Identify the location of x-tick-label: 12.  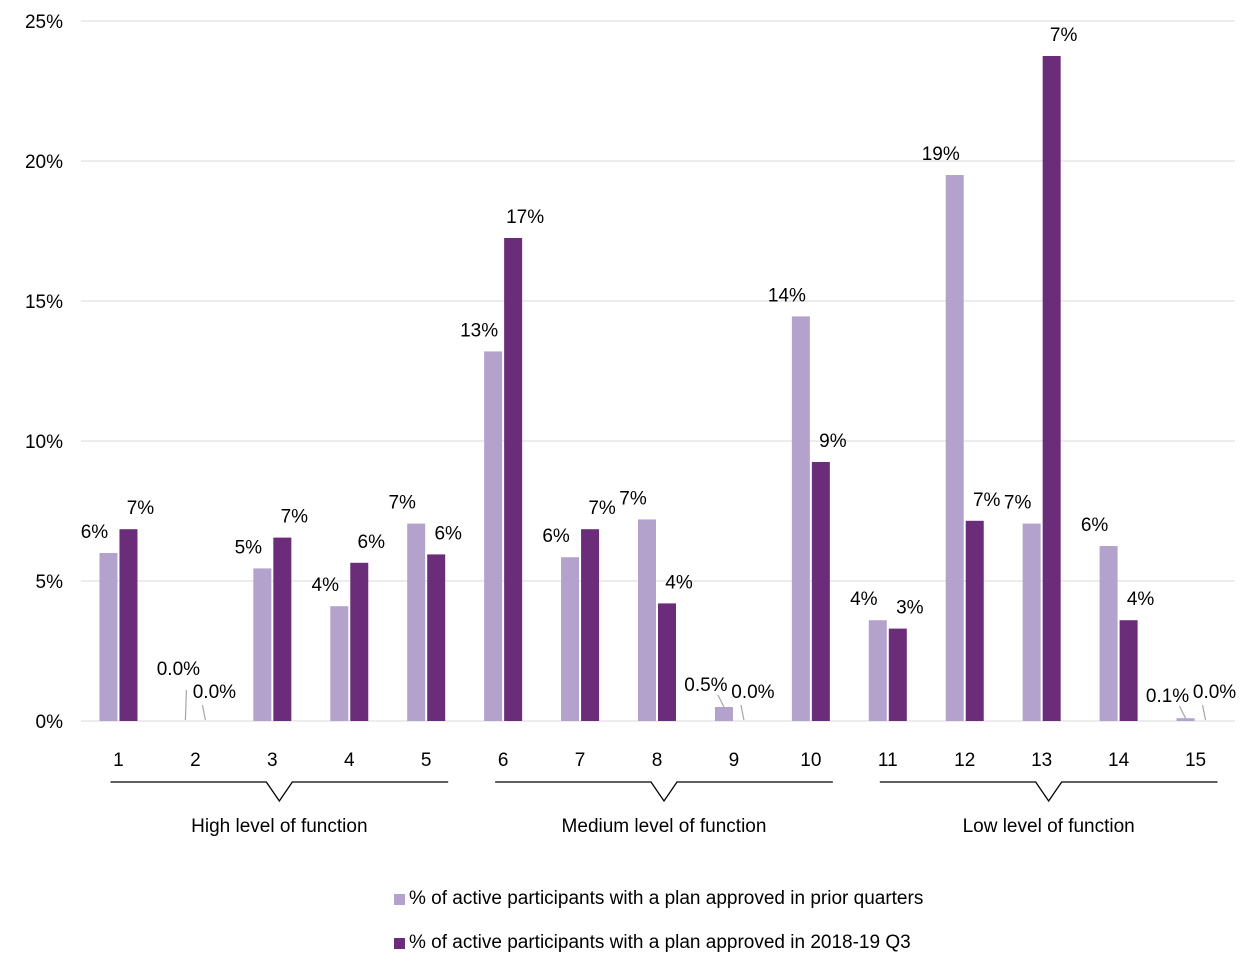
(964, 760).